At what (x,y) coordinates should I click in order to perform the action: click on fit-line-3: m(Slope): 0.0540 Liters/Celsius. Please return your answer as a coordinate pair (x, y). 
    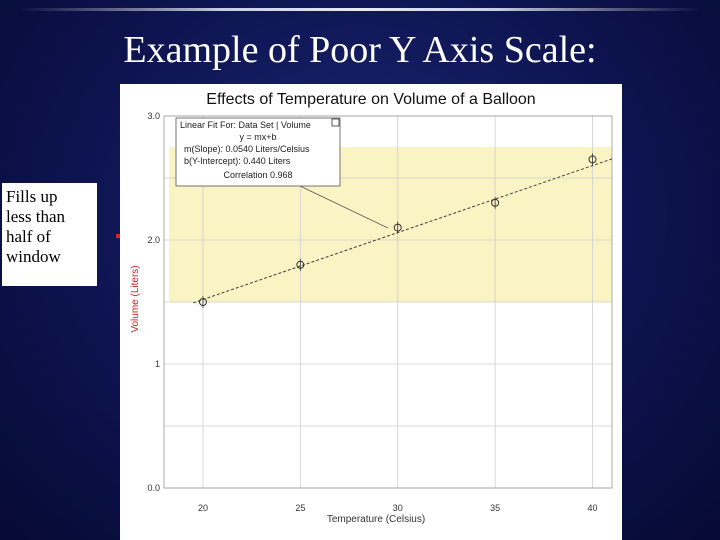
    Looking at the image, I should click on (247, 149).